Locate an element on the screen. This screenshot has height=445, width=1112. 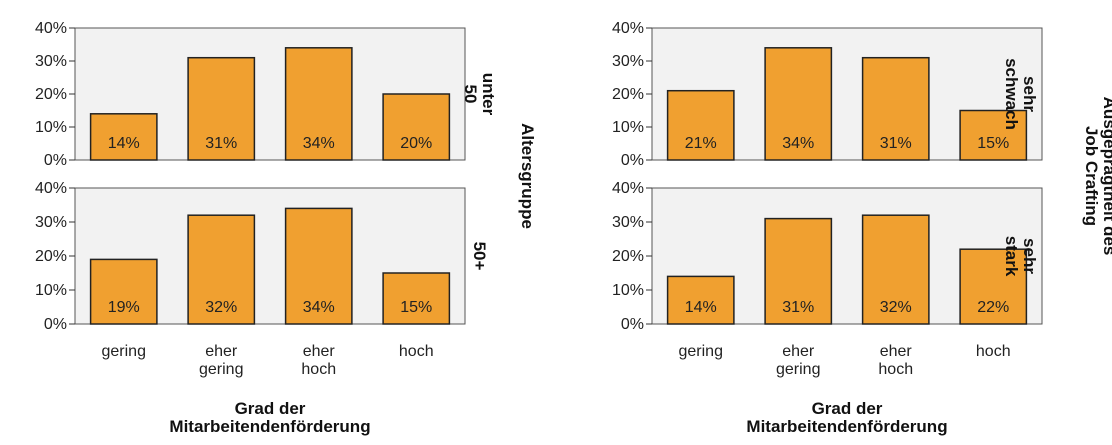
panel-1: 0% 10% 20% 30% 40% 21% 34% 31% 15% sehrschwach is located at coordinates (827, 94).